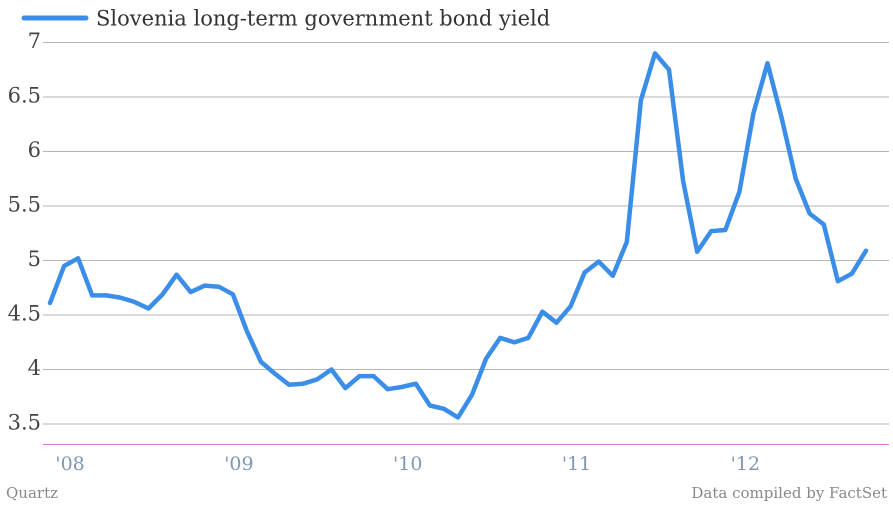 The image size is (893, 510). What do you see at coordinates (745, 464) in the screenshot?
I see `x-tick-label: '12` at bounding box center [745, 464].